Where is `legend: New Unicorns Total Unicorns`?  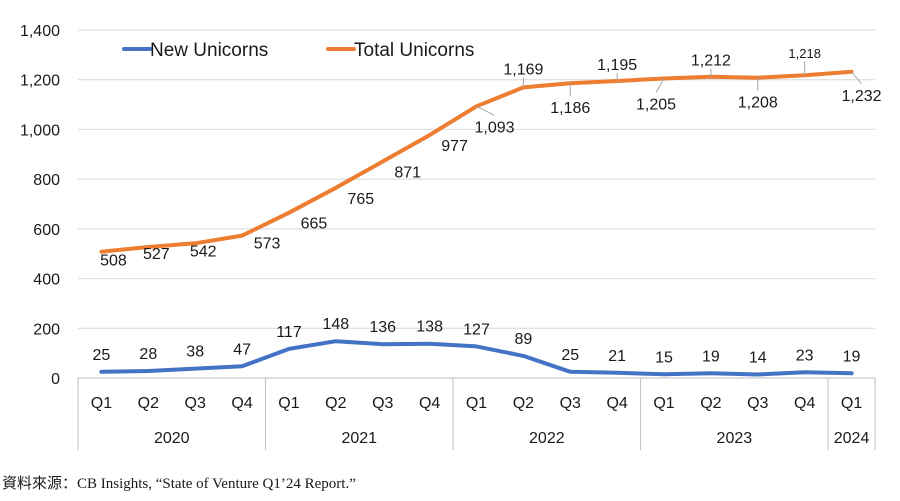 legend: New Unicorns Total Unicorns is located at coordinates (298, 50).